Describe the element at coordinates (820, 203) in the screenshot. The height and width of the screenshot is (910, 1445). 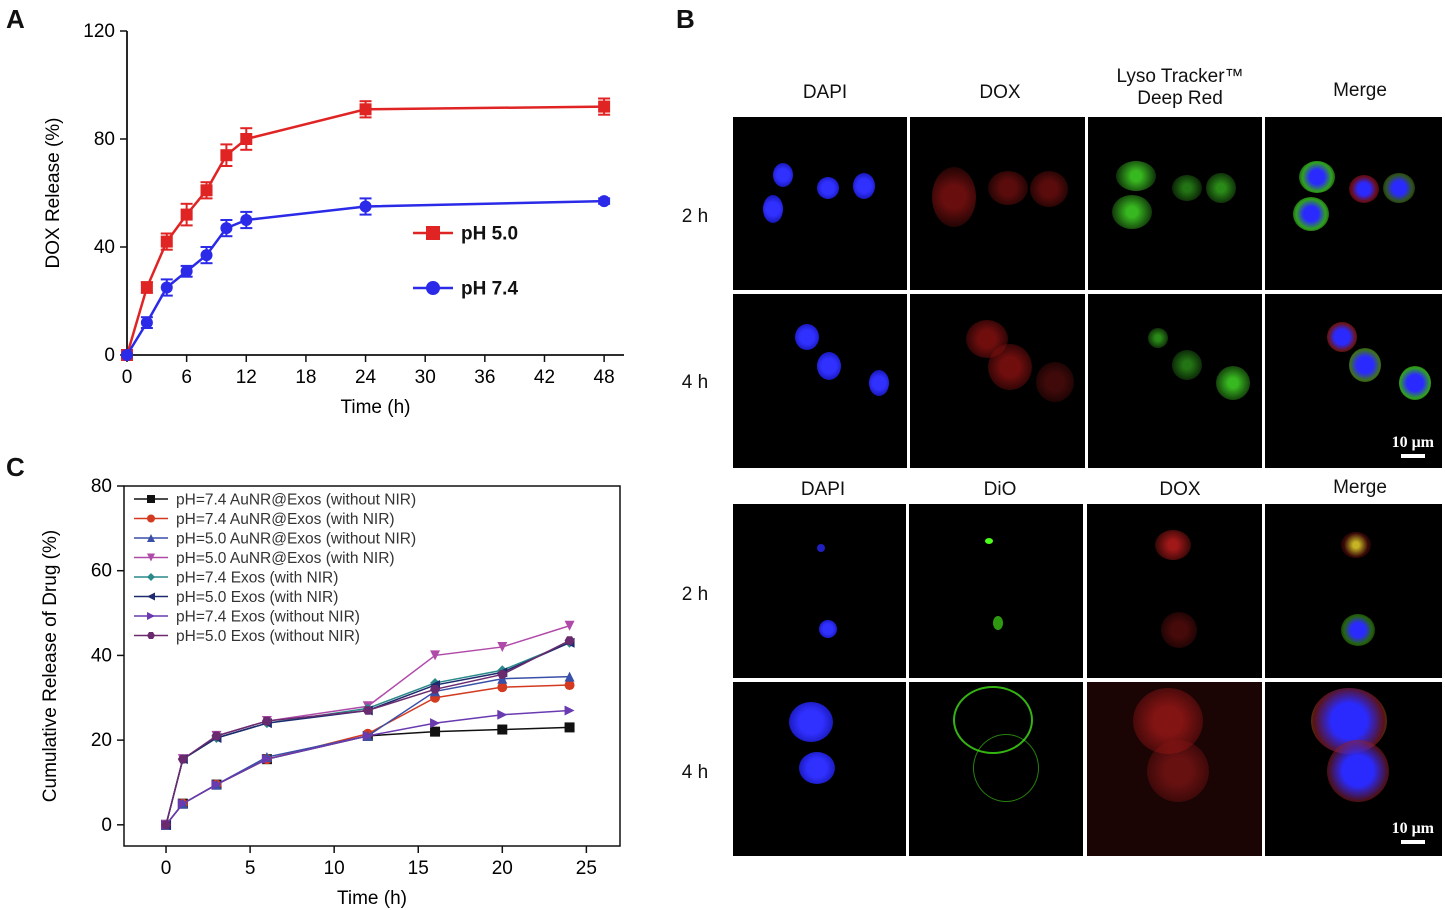
I see `tile-top-2h-dapi` at that location.